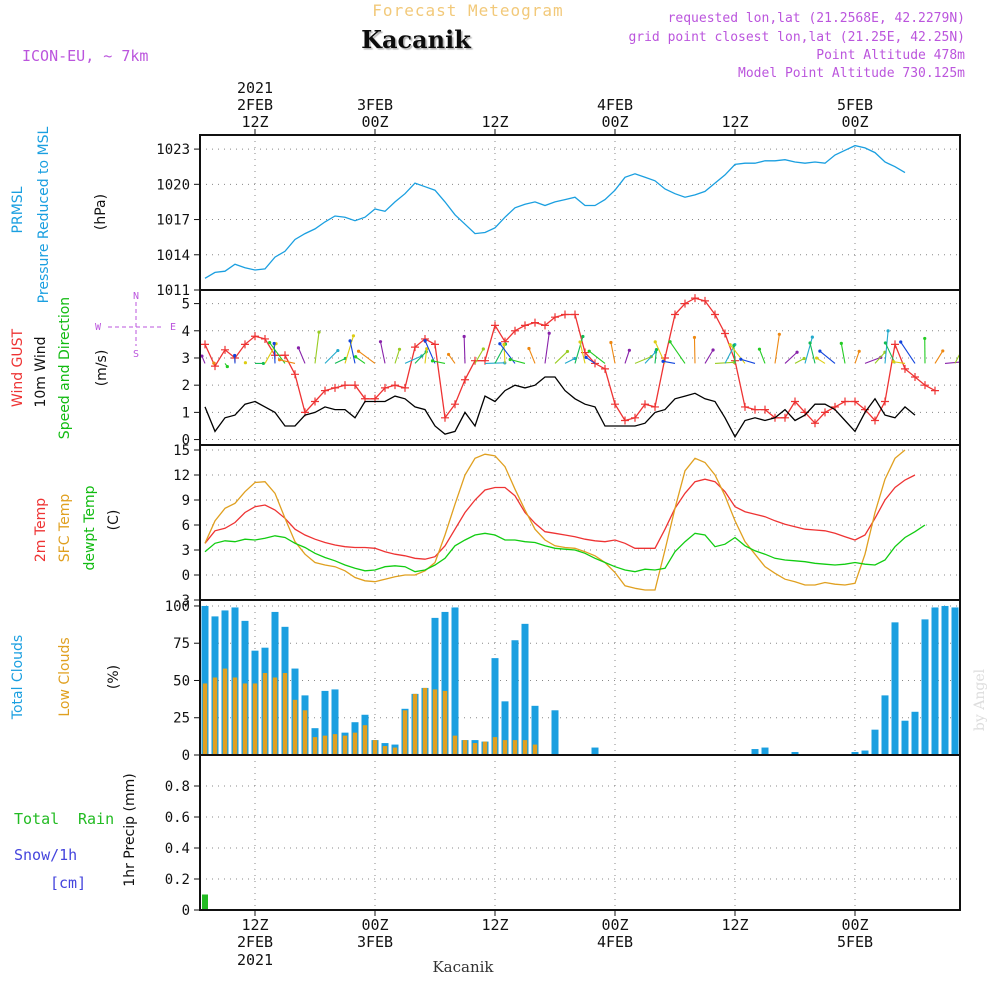 The width and height of the screenshot is (1000, 1000). What do you see at coordinates (181, 681) in the screenshot?
I see `y-tick-label: 50` at bounding box center [181, 681].